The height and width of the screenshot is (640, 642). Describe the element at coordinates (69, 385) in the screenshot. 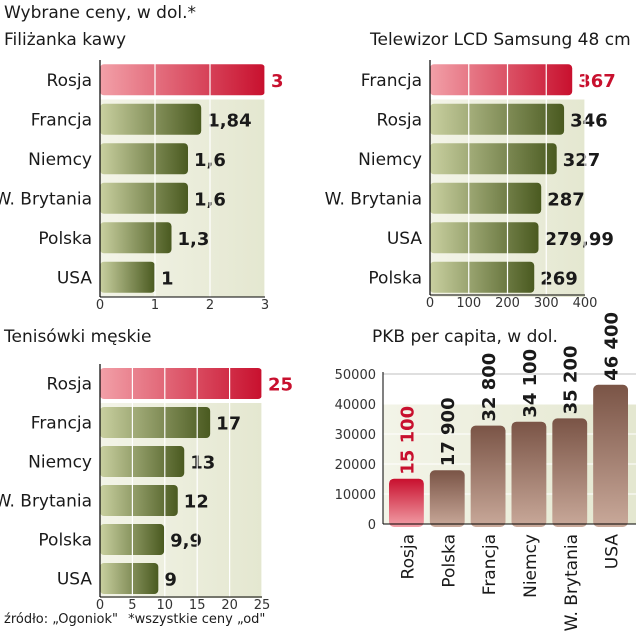

I see `category-label-tenis-rosja: Rosja` at that location.